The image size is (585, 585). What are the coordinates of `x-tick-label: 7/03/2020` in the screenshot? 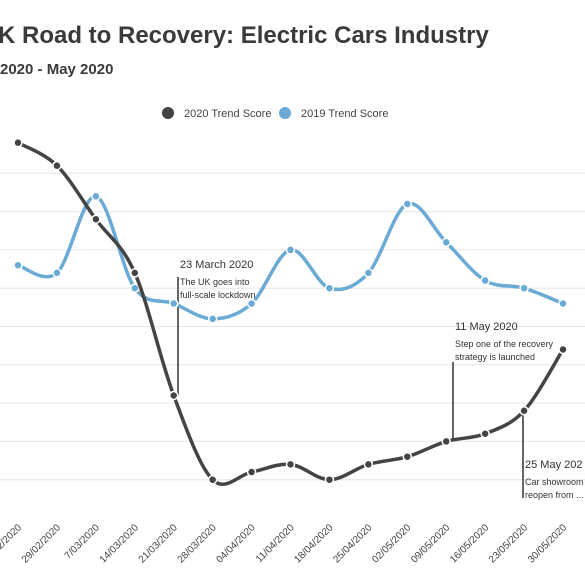 It's located at (83, 542).